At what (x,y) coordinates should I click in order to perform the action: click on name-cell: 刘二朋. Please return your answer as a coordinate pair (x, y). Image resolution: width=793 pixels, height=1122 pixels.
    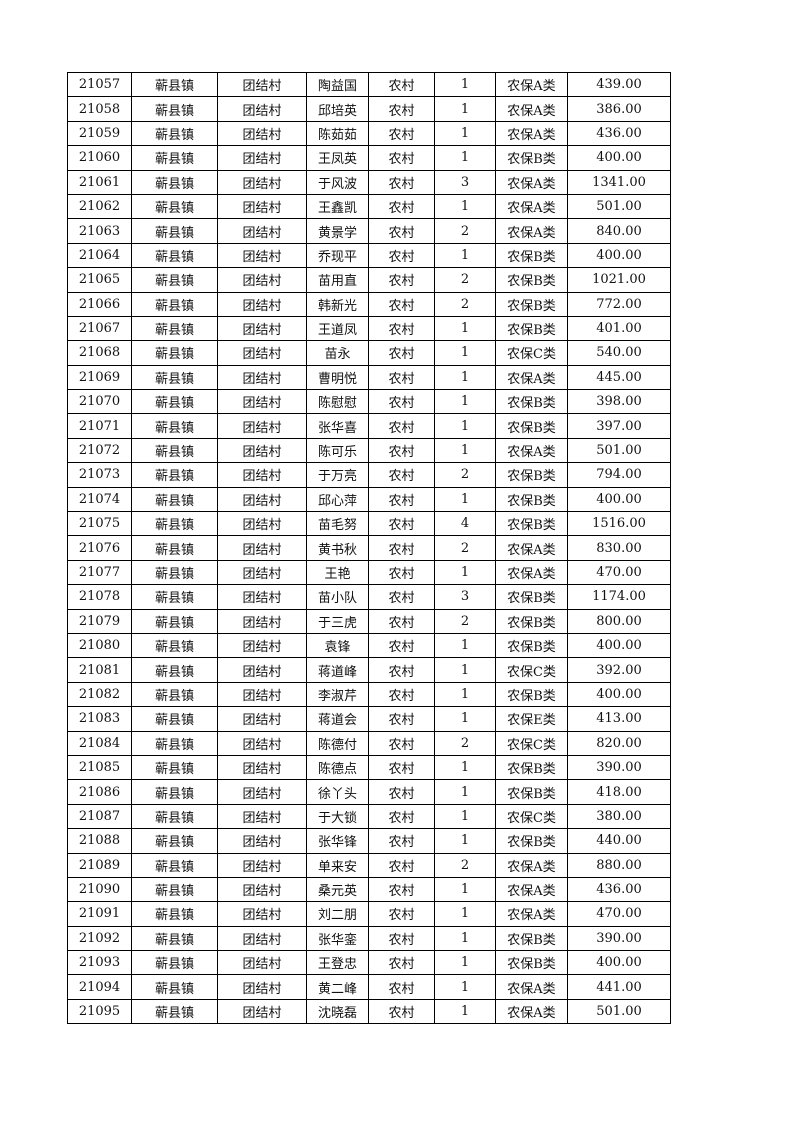
    Looking at the image, I should click on (337, 914).